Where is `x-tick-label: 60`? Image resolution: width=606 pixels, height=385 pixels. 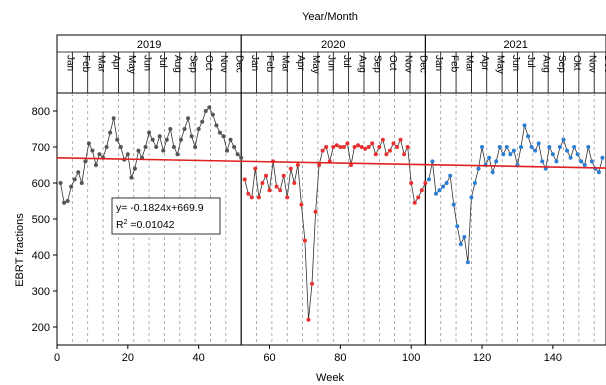
x-tick-label: 60 is located at coordinates (269, 358).